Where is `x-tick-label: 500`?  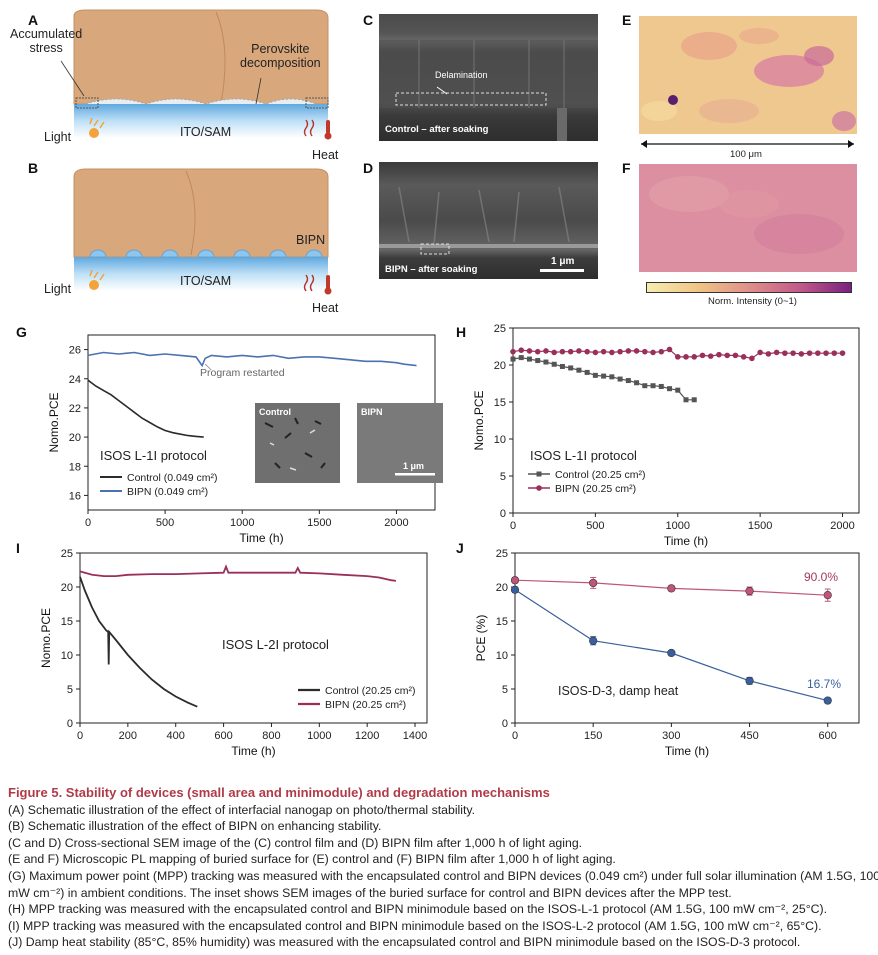 x-tick-label: 500 is located at coordinates (595, 526).